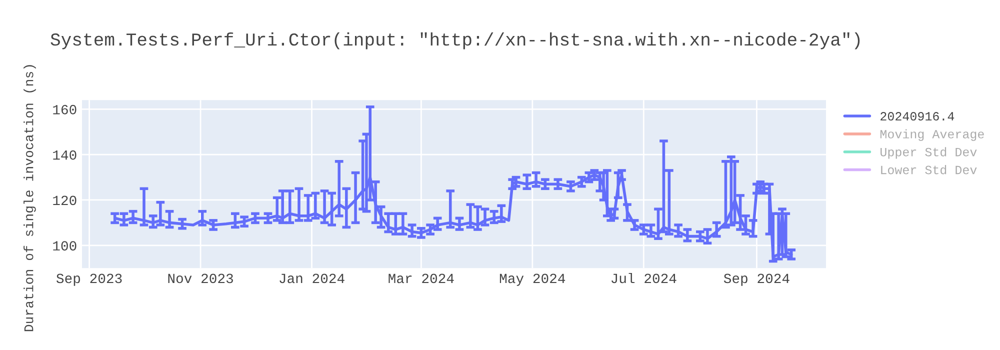  I want to click on y-tick-label: 120, so click(64, 201).